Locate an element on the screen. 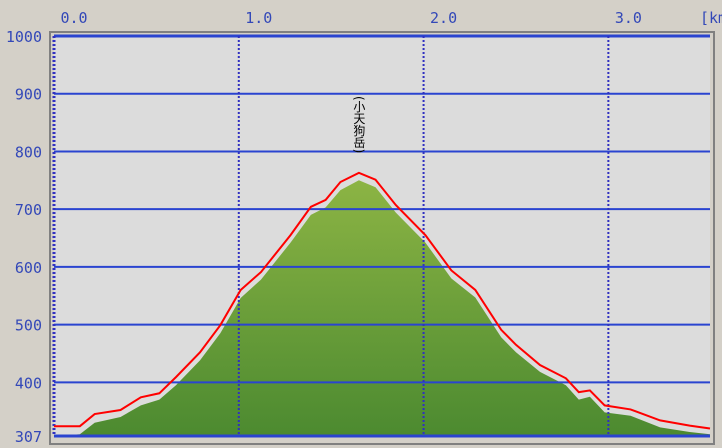 The width and height of the screenshot is (722, 448). y-tick-label: 900 is located at coordinates (28, 95).